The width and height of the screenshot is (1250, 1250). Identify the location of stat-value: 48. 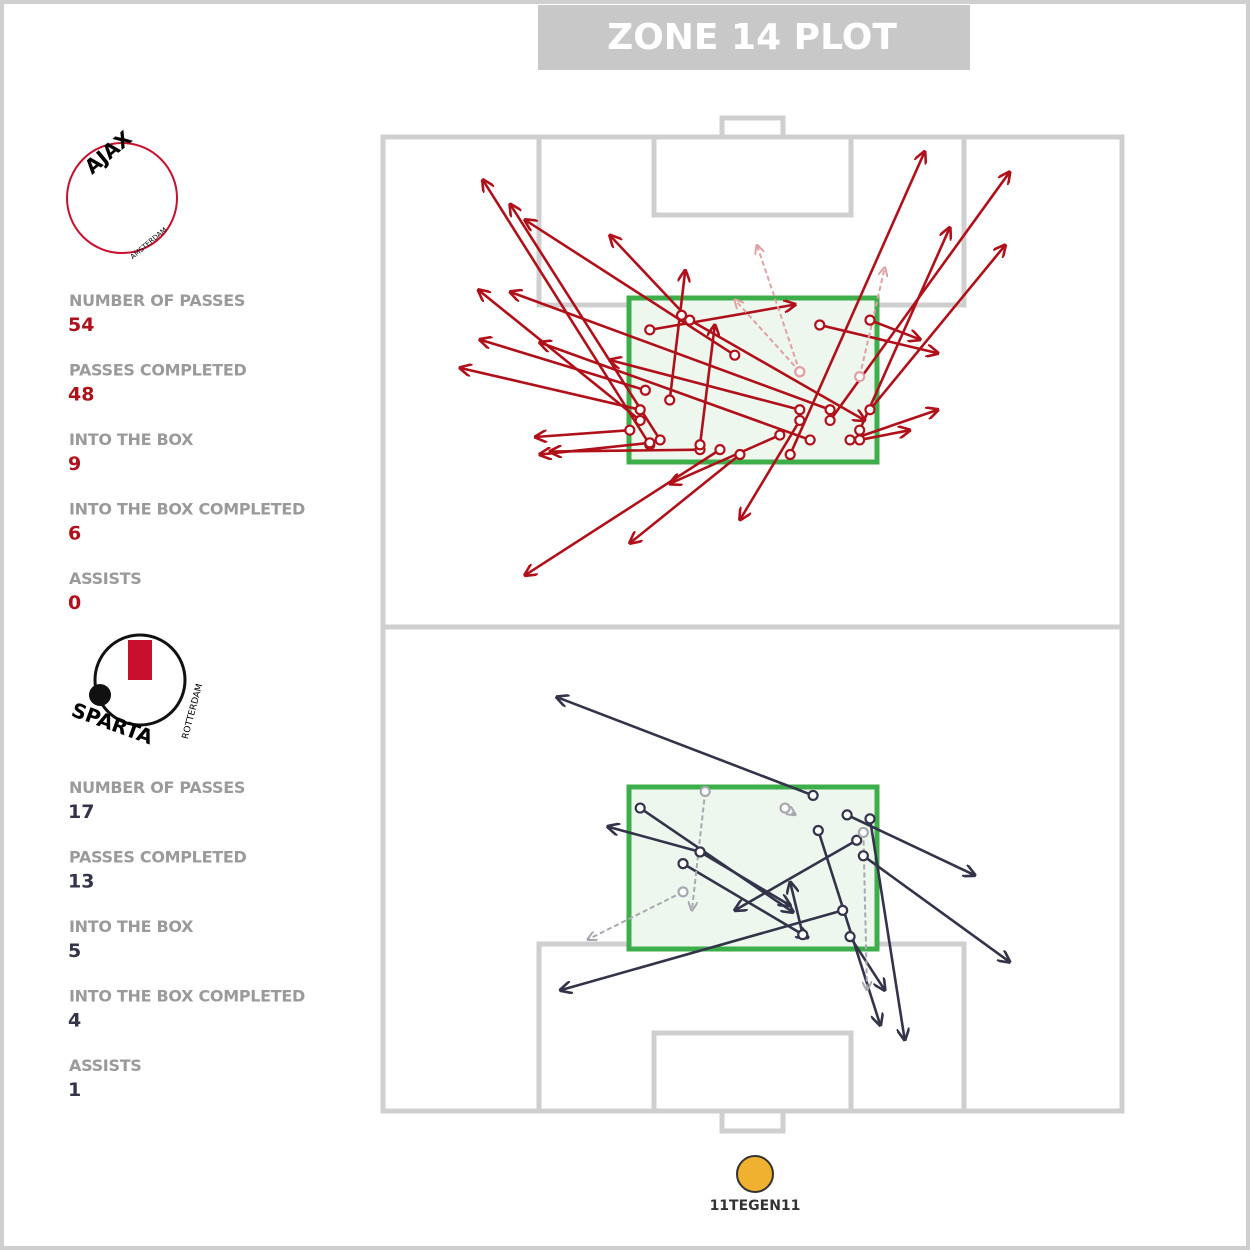
(81, 395).